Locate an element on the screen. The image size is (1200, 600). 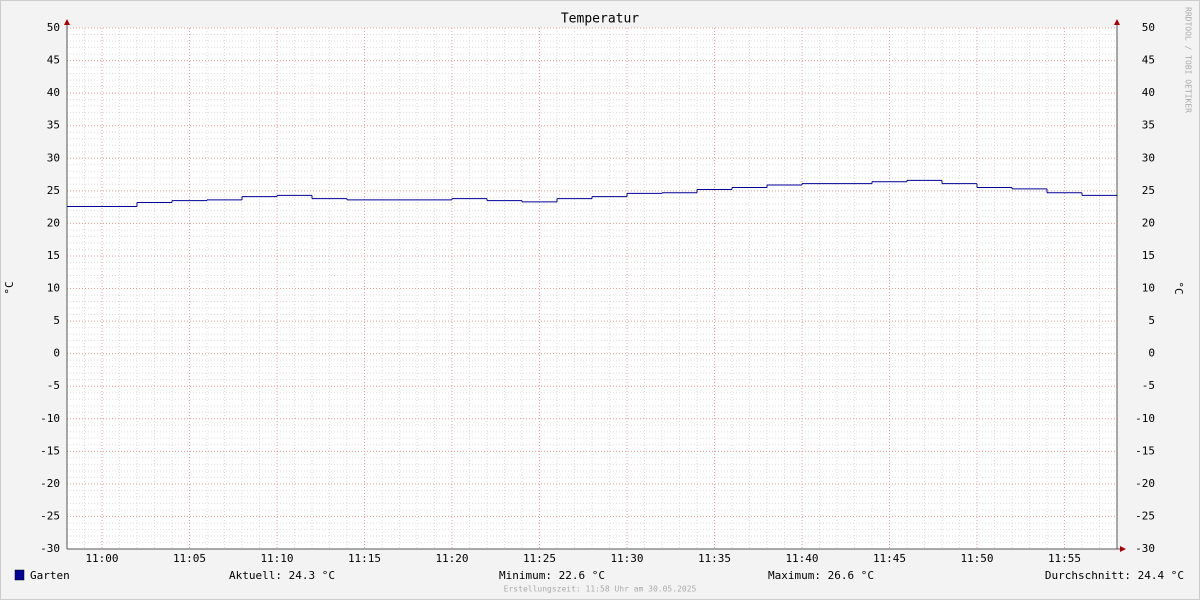
y-tick-label: 40 is located at coordinates (53, 92).